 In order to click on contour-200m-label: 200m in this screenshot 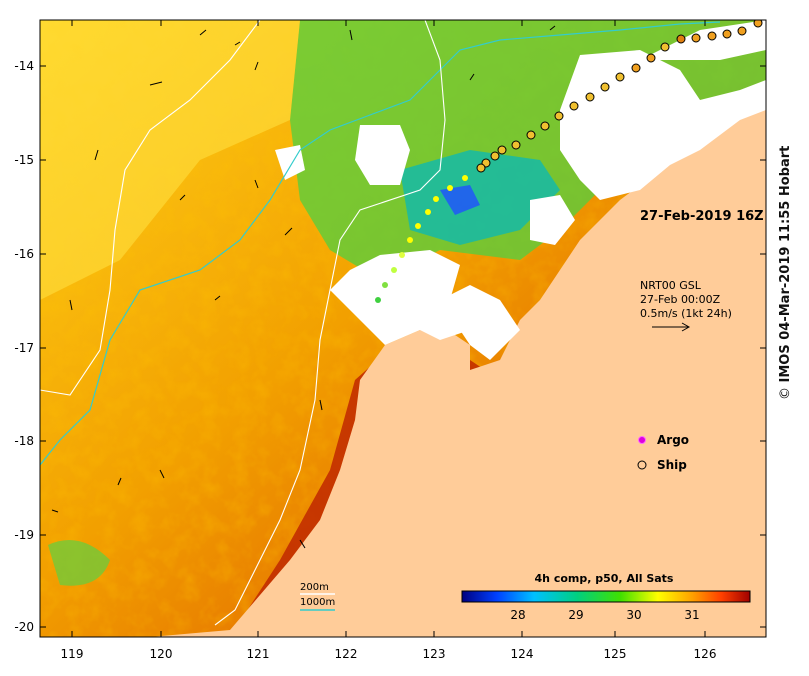, I will do `click(314, 587)`.